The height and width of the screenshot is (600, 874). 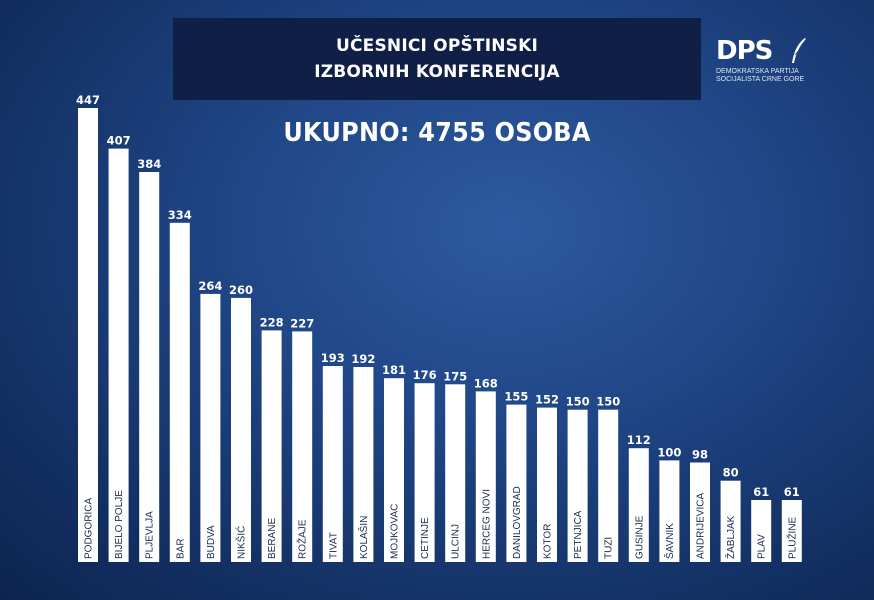 I want to click on bar-budva, so click(x=210, y=427).